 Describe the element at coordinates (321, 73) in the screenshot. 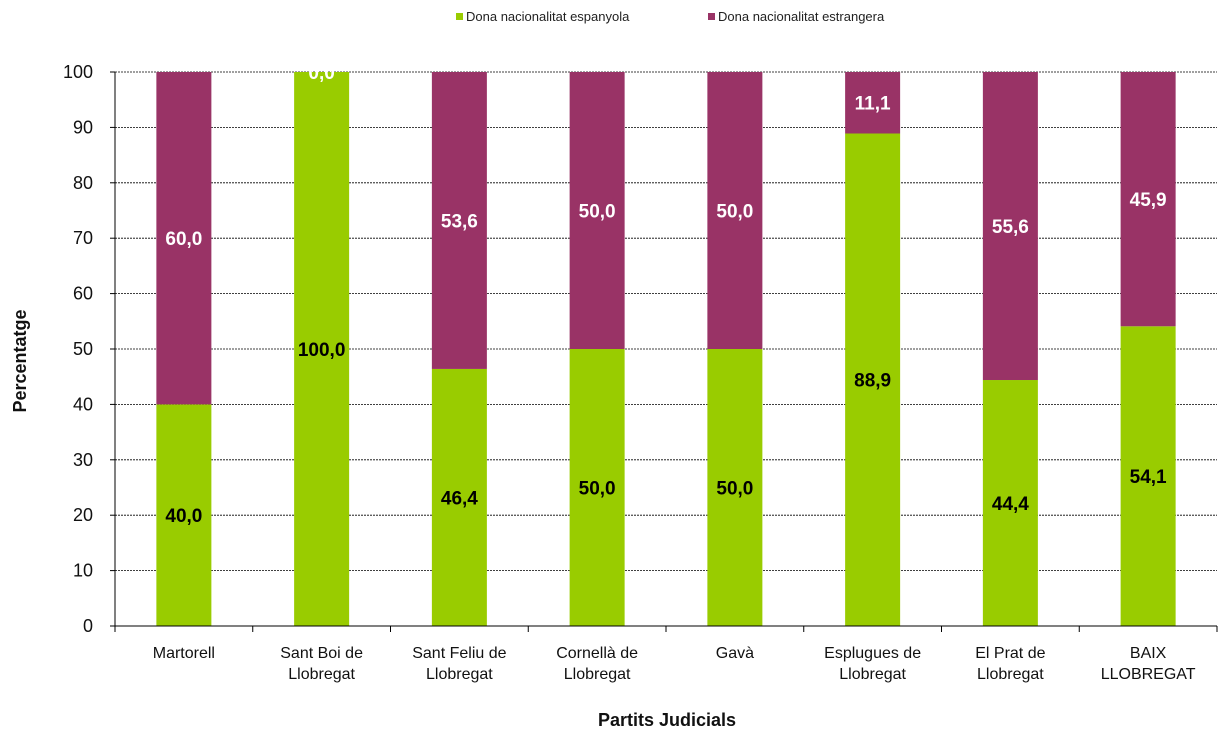

I see `data-label: 0,0` at that location.